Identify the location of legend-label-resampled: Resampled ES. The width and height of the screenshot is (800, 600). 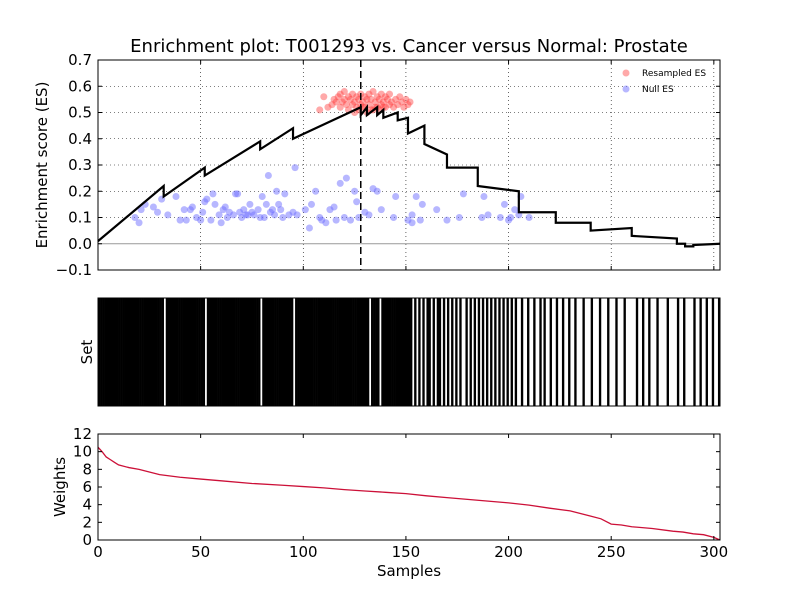
(674, 74).